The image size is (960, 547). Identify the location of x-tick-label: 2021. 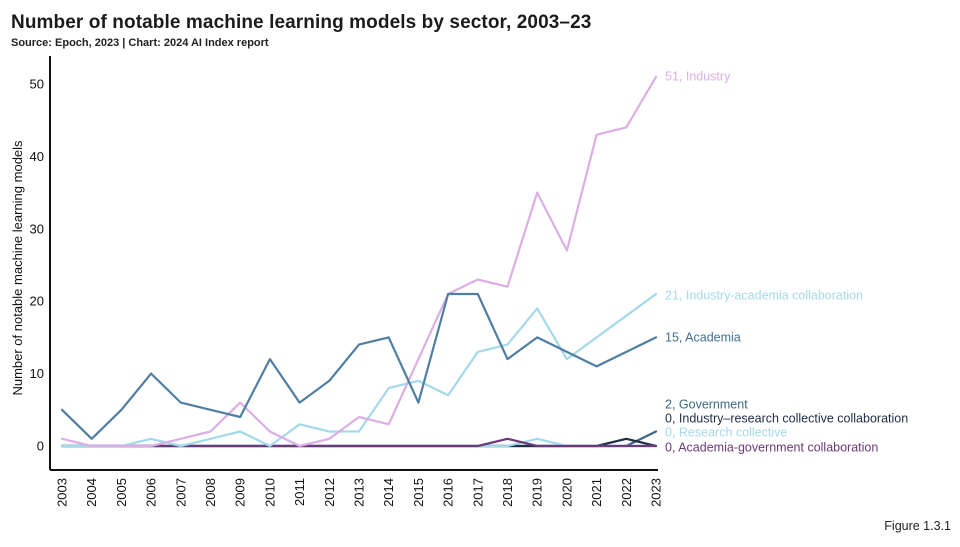
(596, 492).